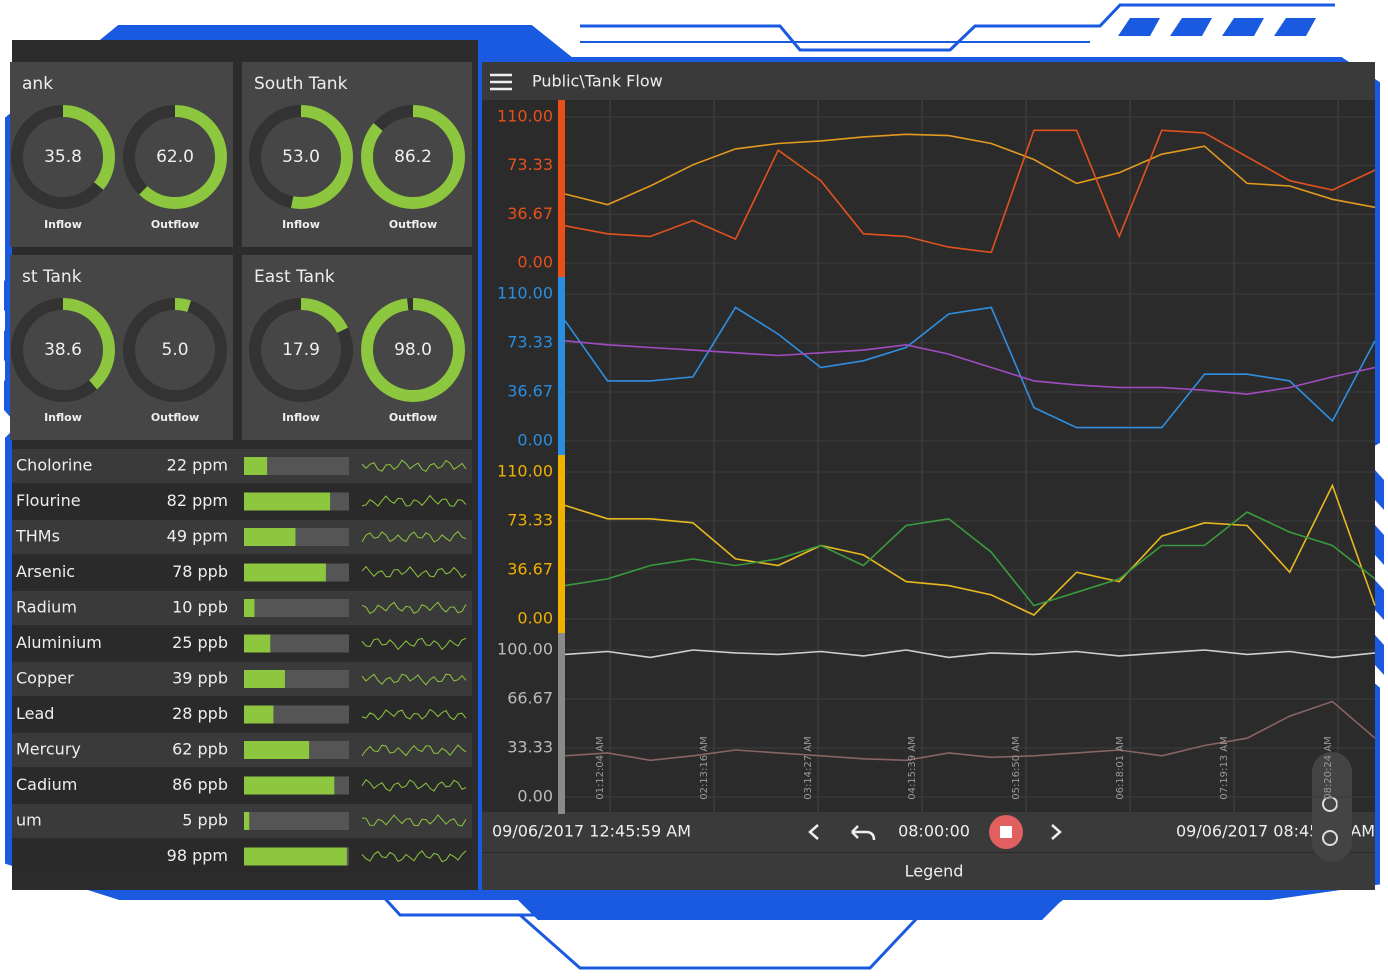 This screenshot has height=976, width=1388. I want to click on row-name: Lead, so click(35, 713).